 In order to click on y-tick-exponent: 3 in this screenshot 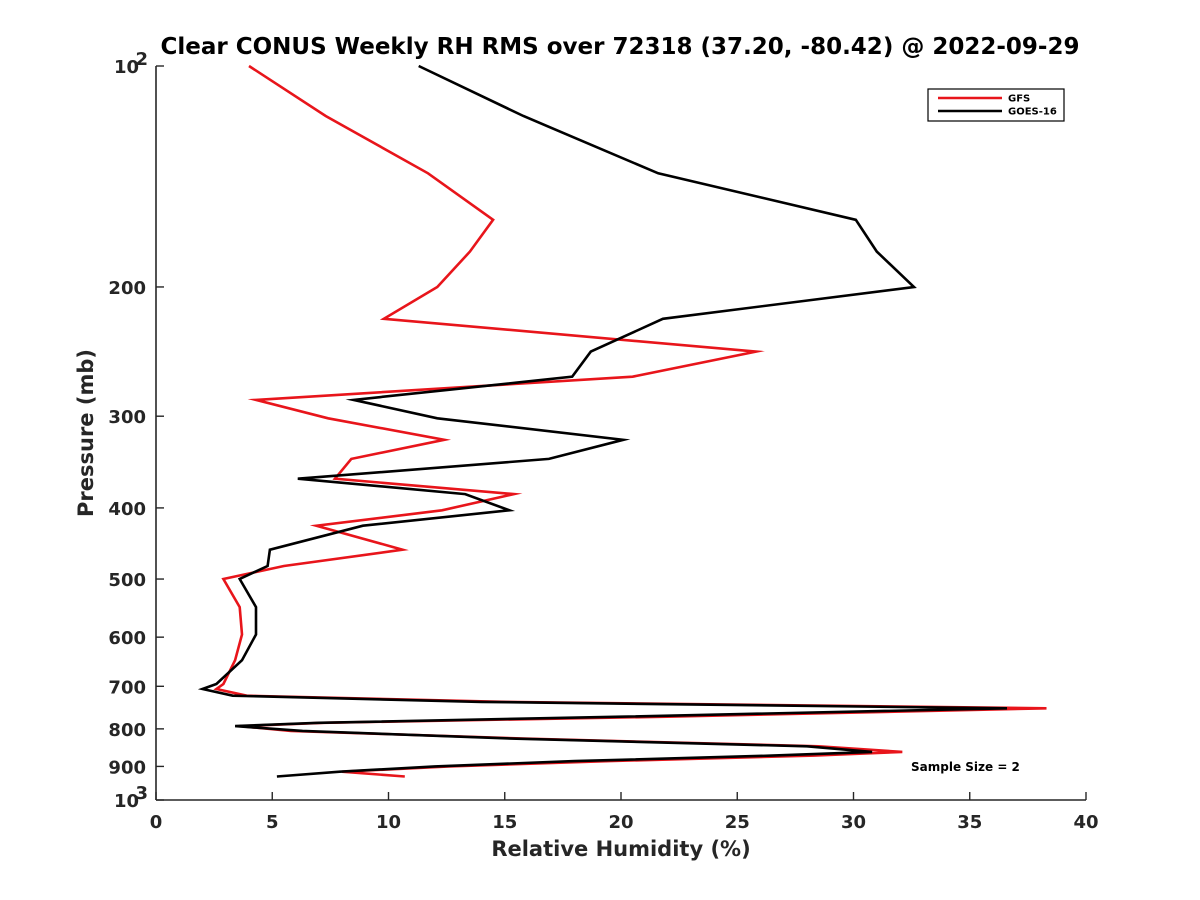, I will do `click(141, 793)`.